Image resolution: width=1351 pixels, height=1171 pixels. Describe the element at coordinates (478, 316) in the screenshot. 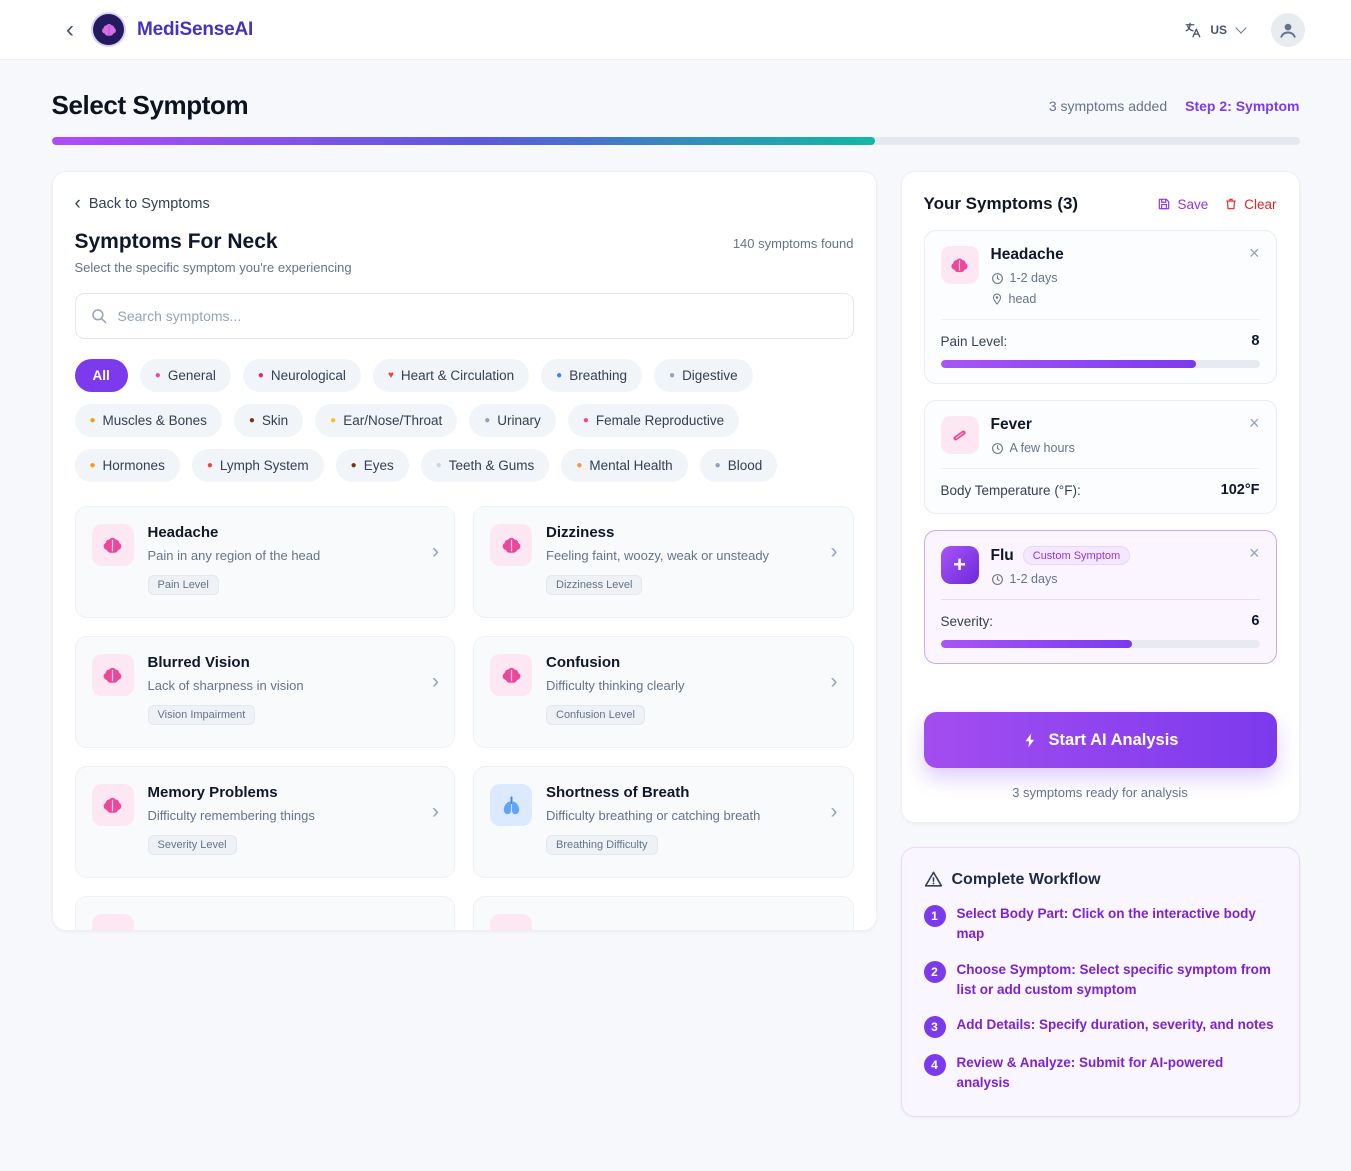

I see `search-input` at that location.